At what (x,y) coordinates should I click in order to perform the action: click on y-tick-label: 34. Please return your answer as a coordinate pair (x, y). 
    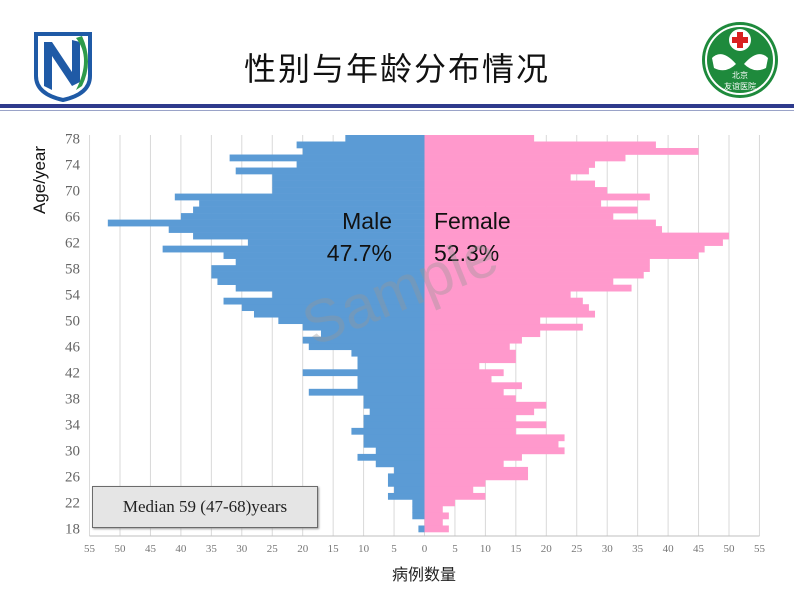
    Looking at the image, I should click on (73, 426).